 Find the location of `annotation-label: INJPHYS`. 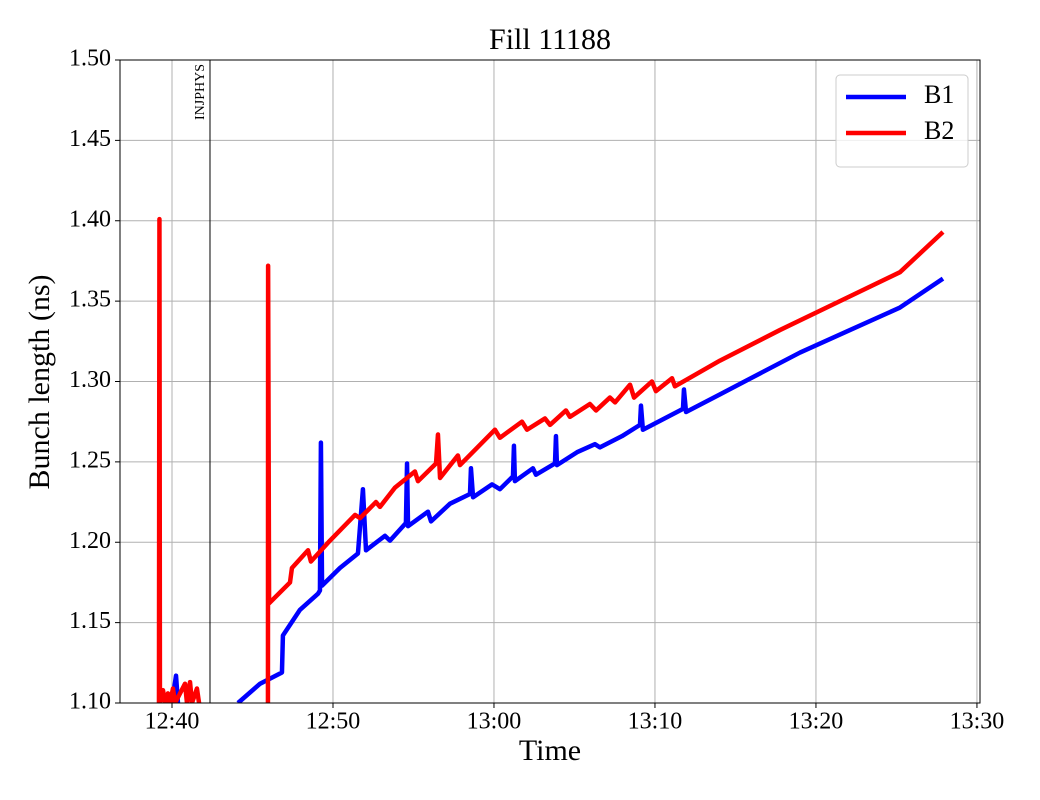

annotation-label: INJPHYS is located at coordinates (200, 92).